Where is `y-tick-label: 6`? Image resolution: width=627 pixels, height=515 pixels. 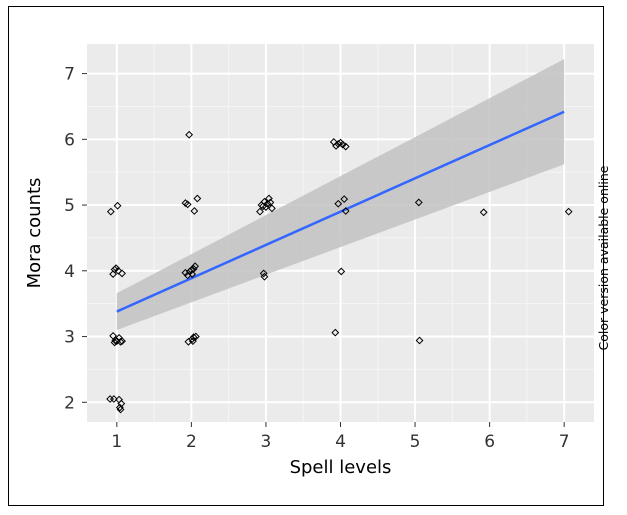
y-tick-label: 6 is located at coordinates (69, 140).